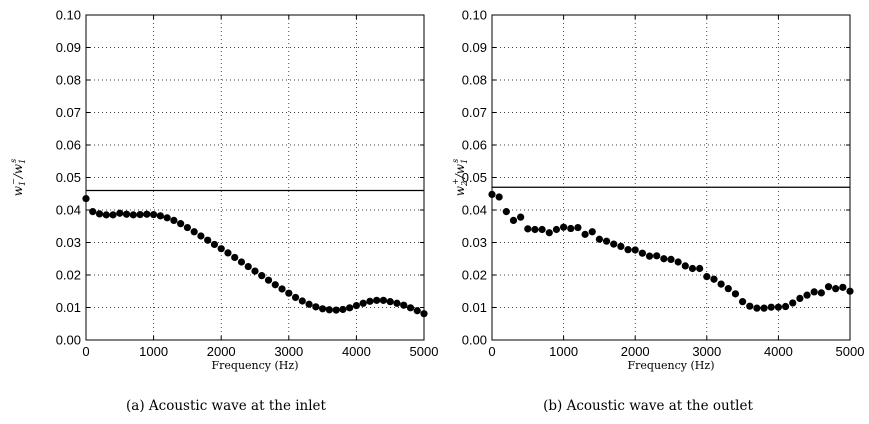 This screenshot has width=869, height=424. Describe the element at coordinates (474, 340) in the screenshot. I see `y-tick-label: 0.00` at that location.